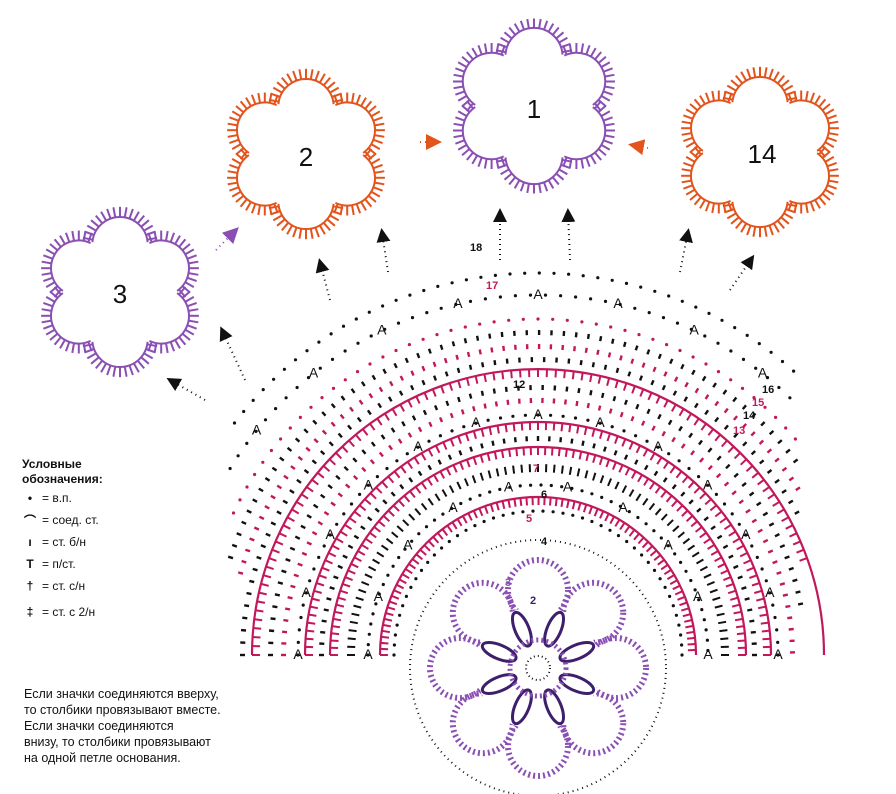 The height and width of the screenshot is (794, 896). Describe the element at coordinates (122, 564) in the screenshot. I see `legend-item-half-double: T = п/ст.` at that location.